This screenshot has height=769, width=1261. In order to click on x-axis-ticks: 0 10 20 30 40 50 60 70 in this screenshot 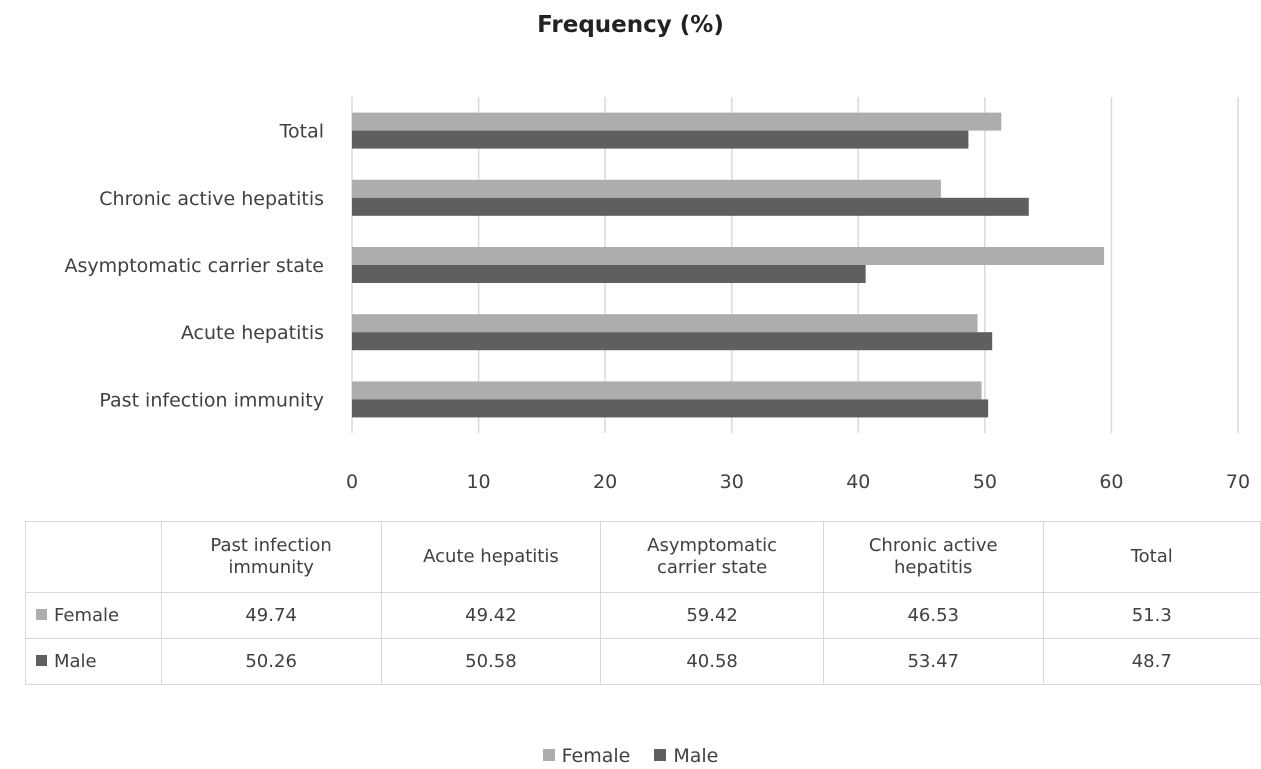, I will do `click(798, 482)`.